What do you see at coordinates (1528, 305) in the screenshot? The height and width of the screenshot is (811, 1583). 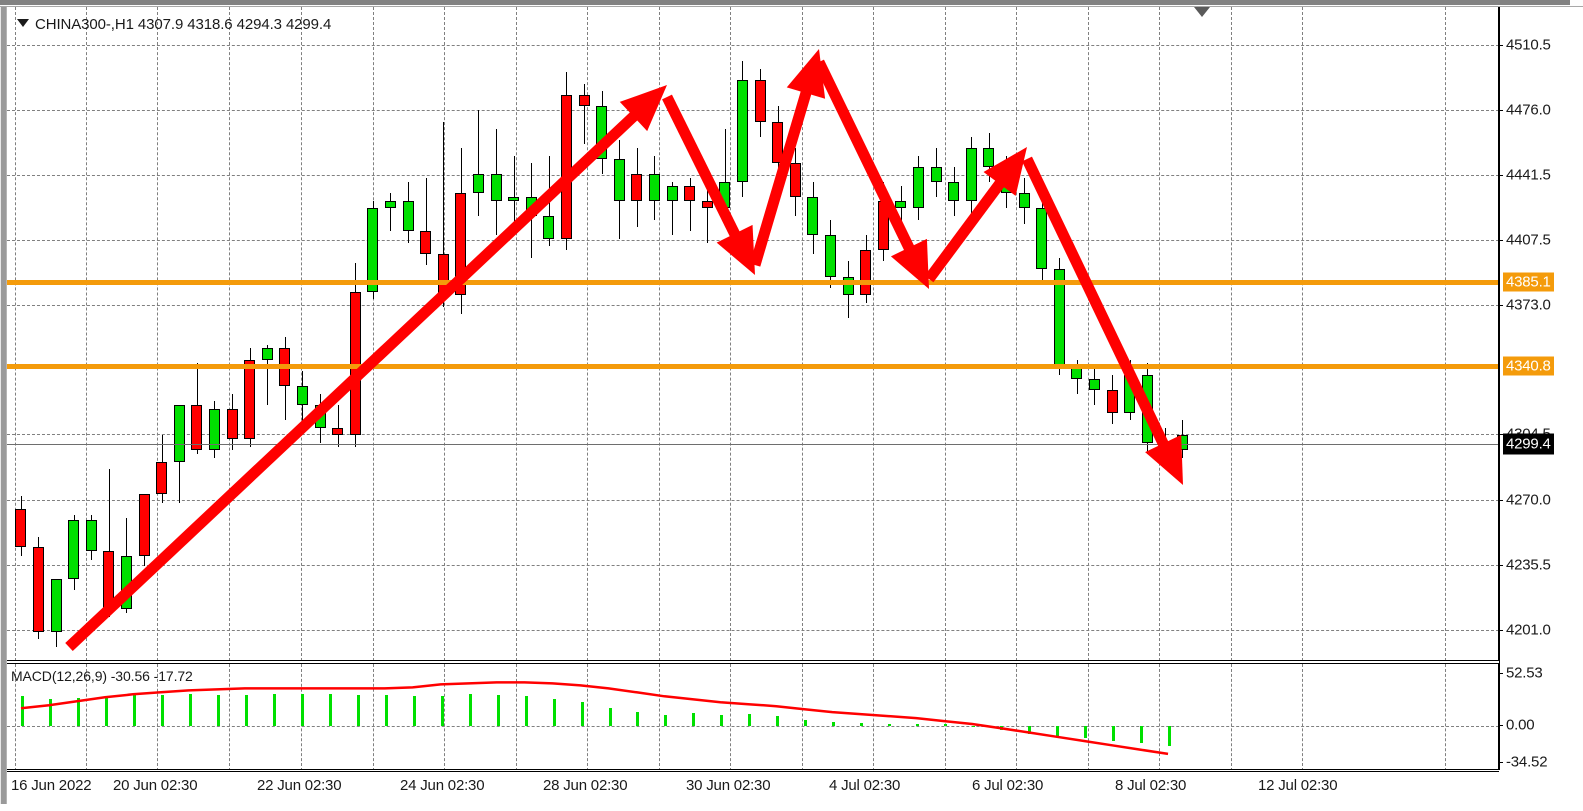 I see `axis-label: 4373.0` at bounding box center [1528, 305].